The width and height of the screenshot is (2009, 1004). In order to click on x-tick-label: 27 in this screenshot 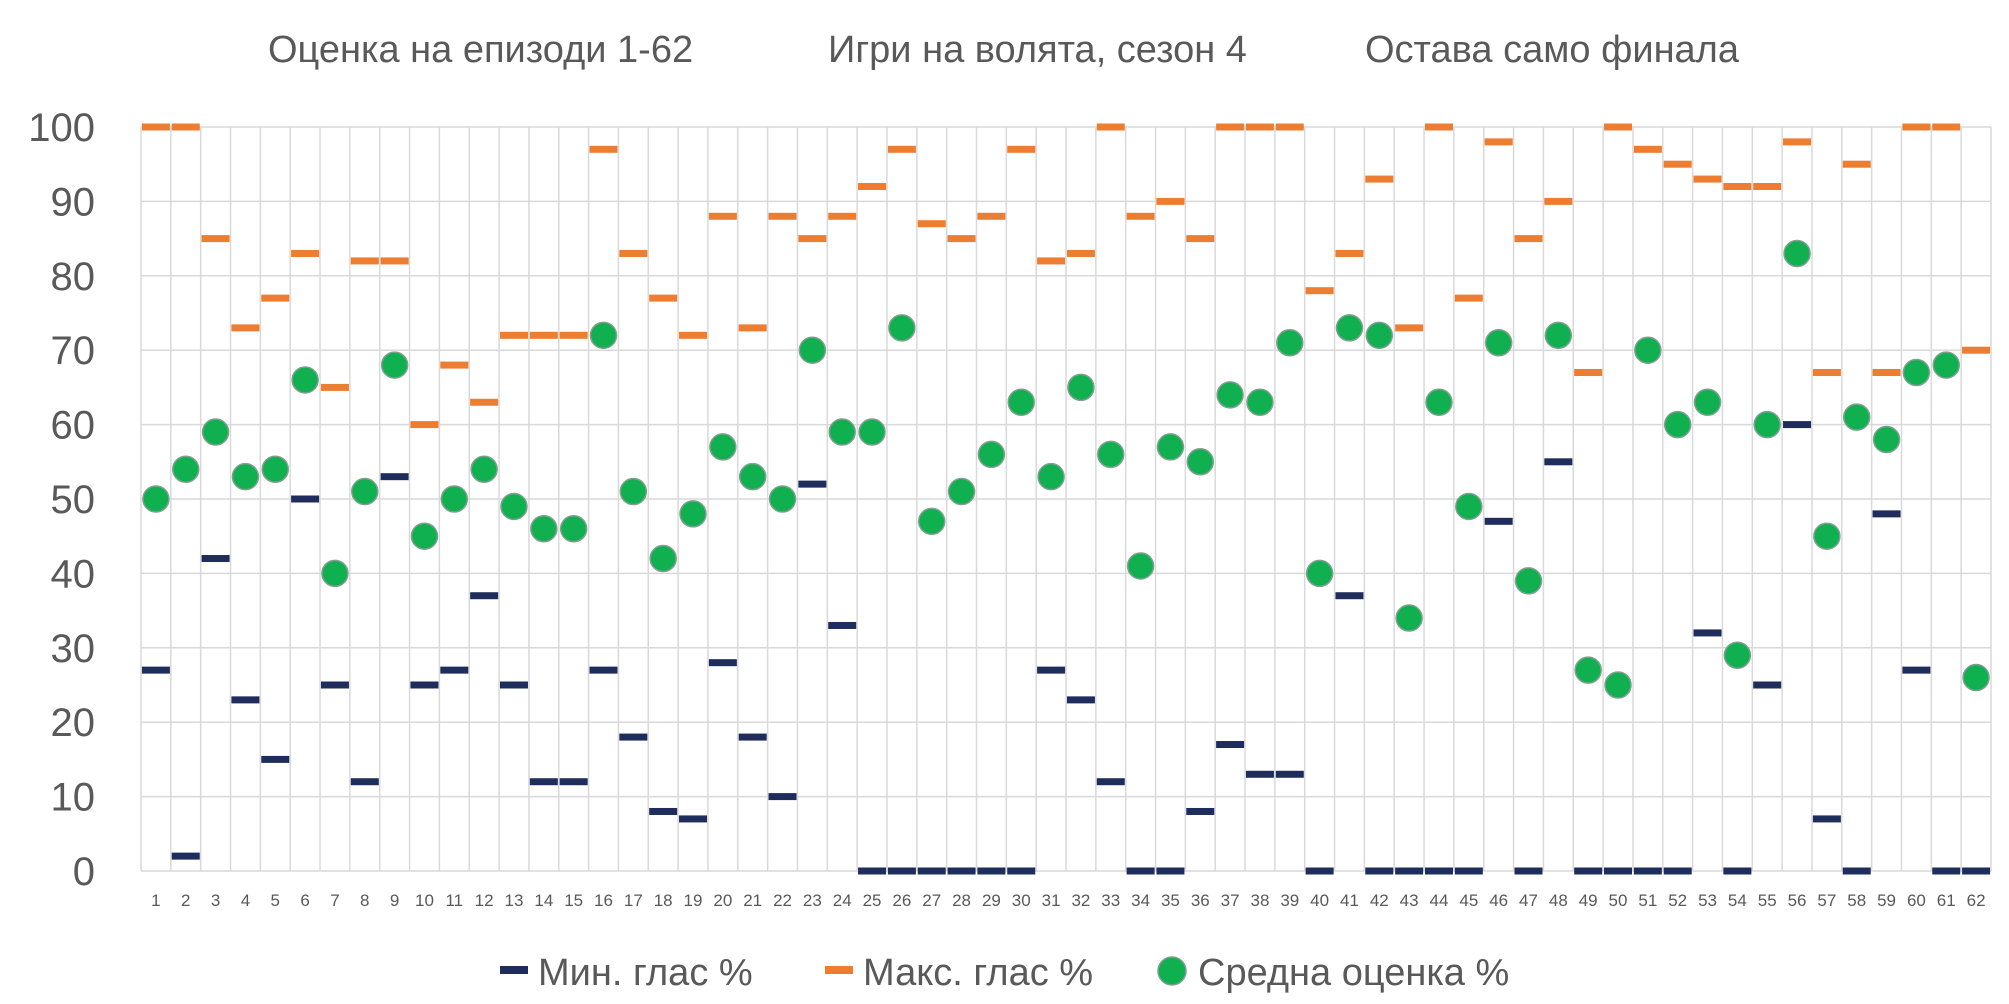, I will do `click(931, 900)`.